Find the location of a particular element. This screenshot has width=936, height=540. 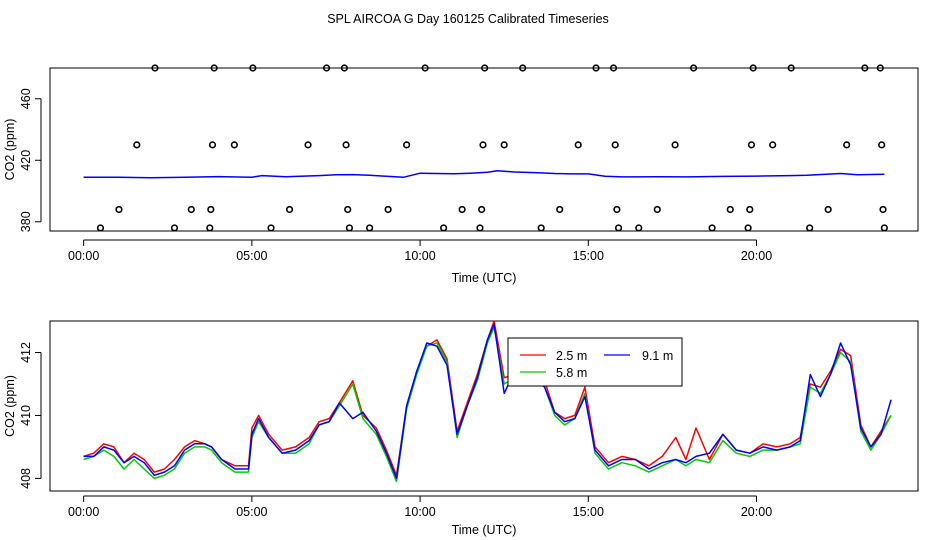

y-axis: 380 420 460 is located at coordinates (30, 160).